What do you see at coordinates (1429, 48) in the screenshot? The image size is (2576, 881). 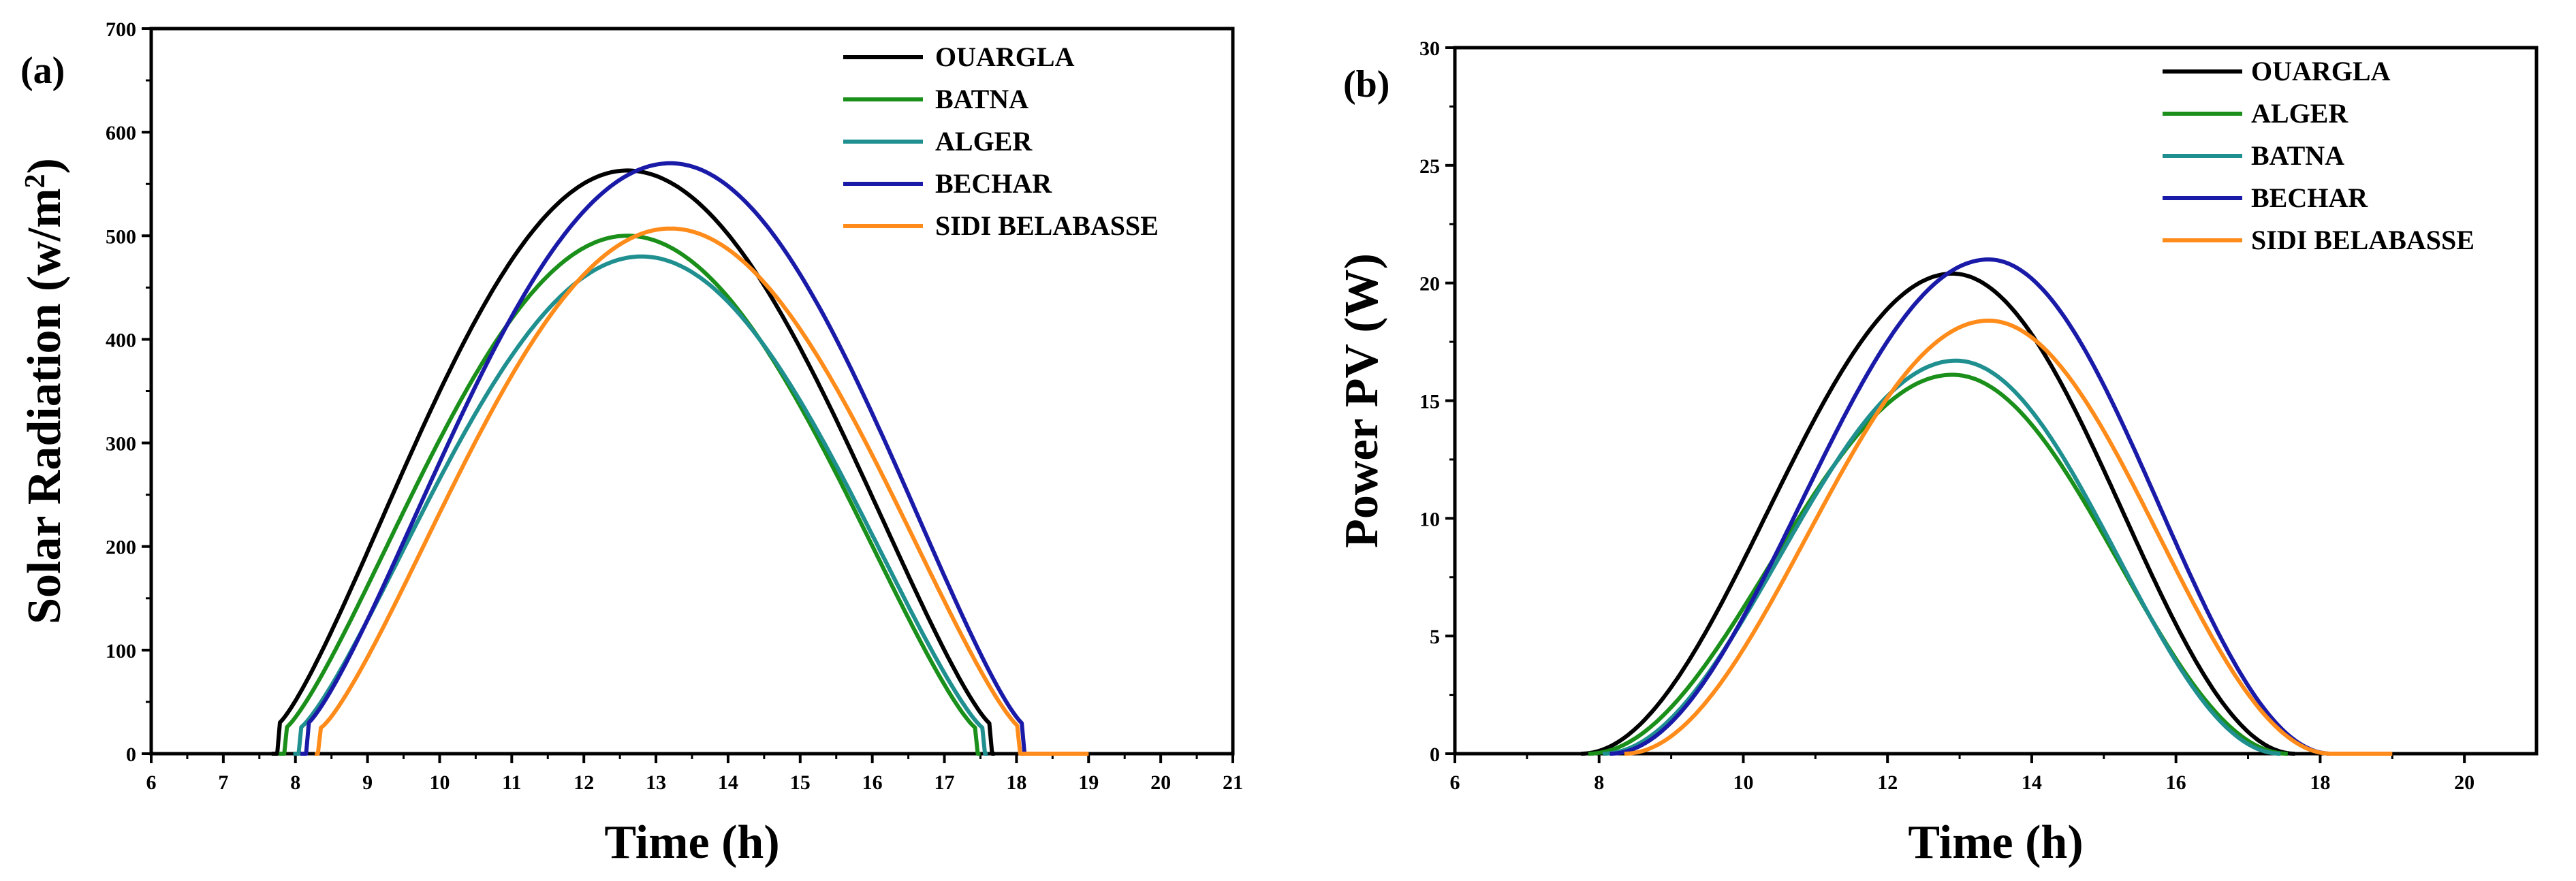 I see `y-tick-label: 30` at bounding box center [1429, 48].